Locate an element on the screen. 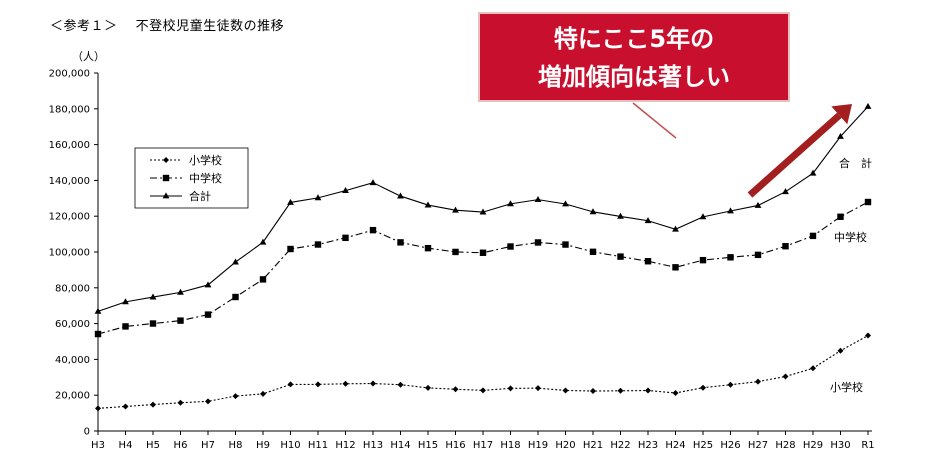 Image resolution: width=950 pixels, height=463 pixels. y-tick-label: 100,000 is located at coordinates (69, 253).